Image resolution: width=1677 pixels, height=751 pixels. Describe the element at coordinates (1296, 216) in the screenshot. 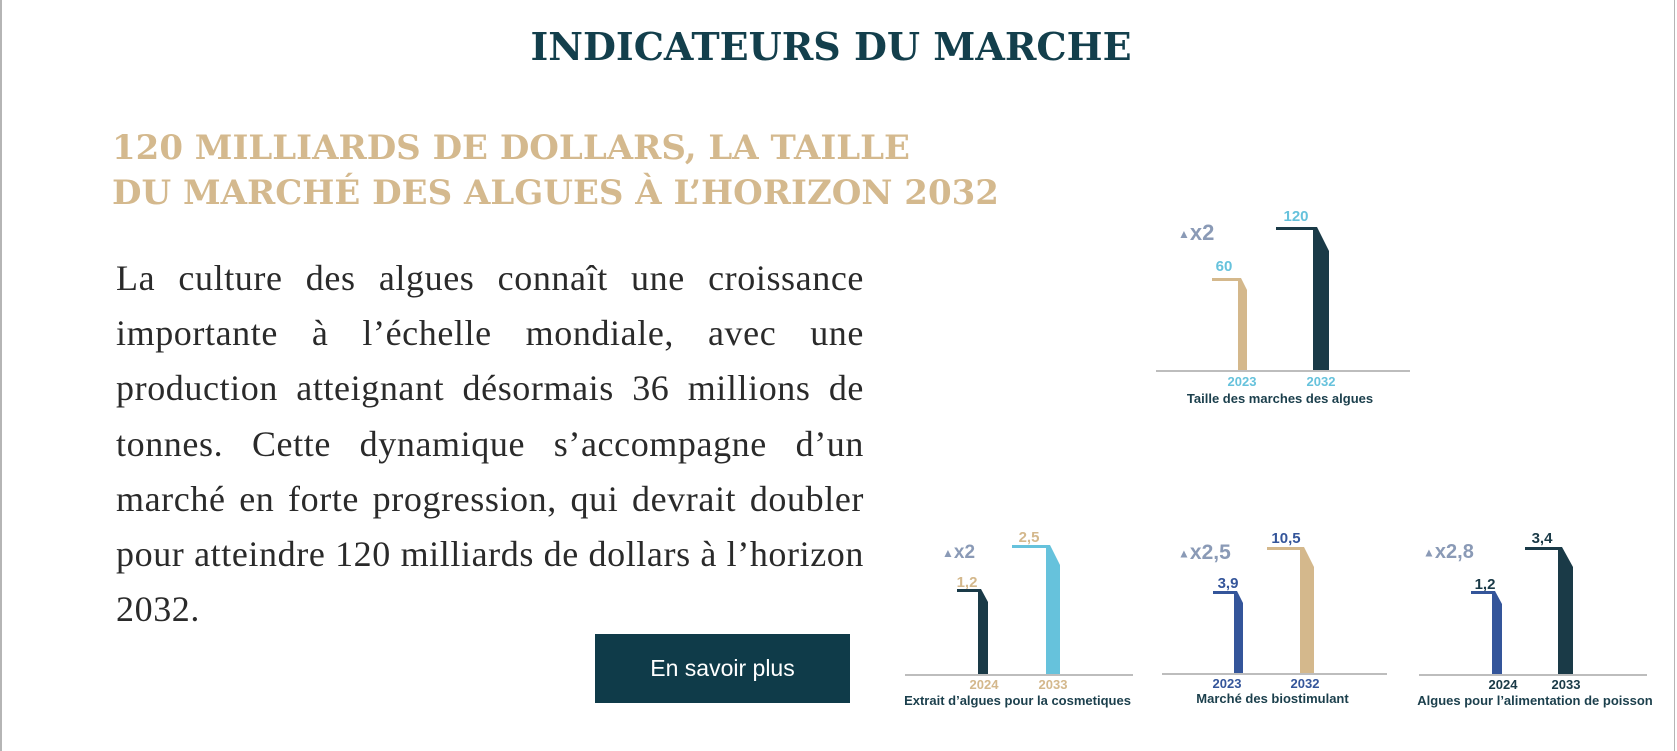

I see `value-label: 120` at that location.